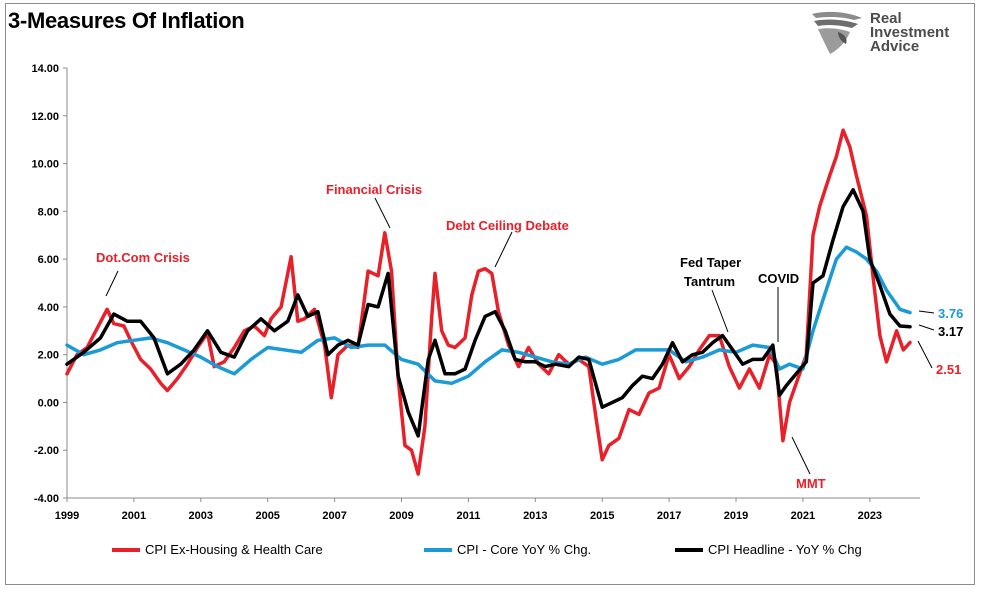 This screenshot has width=981, height=591. I want to click on taper-tantrum-label: Tantrum, so click(709, 281).